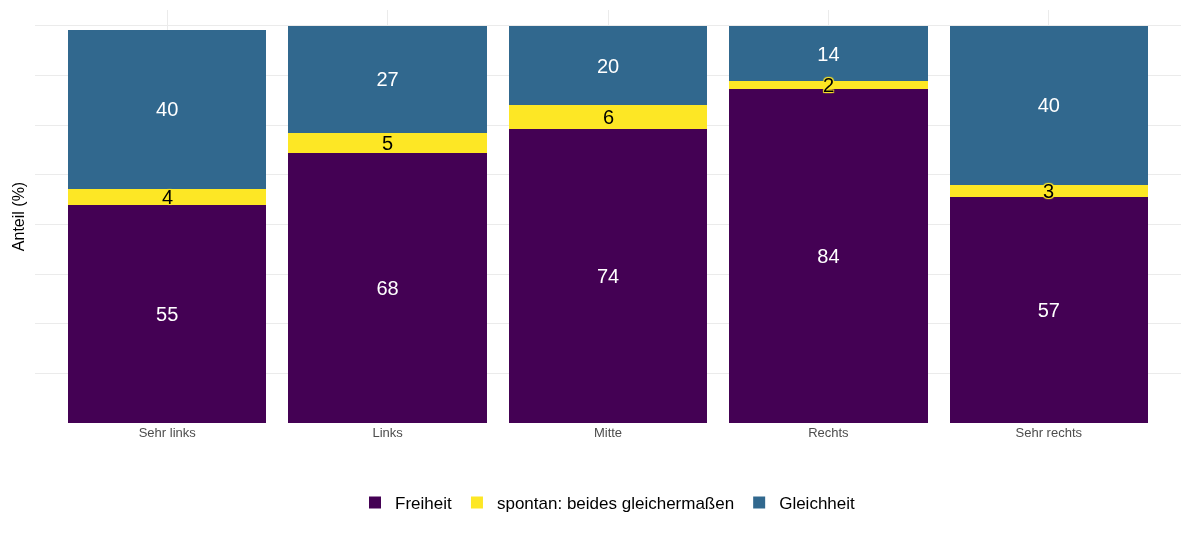  Describe the element at coordinates (817, 504) in the screenshot. I see `legend-label: Gleichheit` at that location.